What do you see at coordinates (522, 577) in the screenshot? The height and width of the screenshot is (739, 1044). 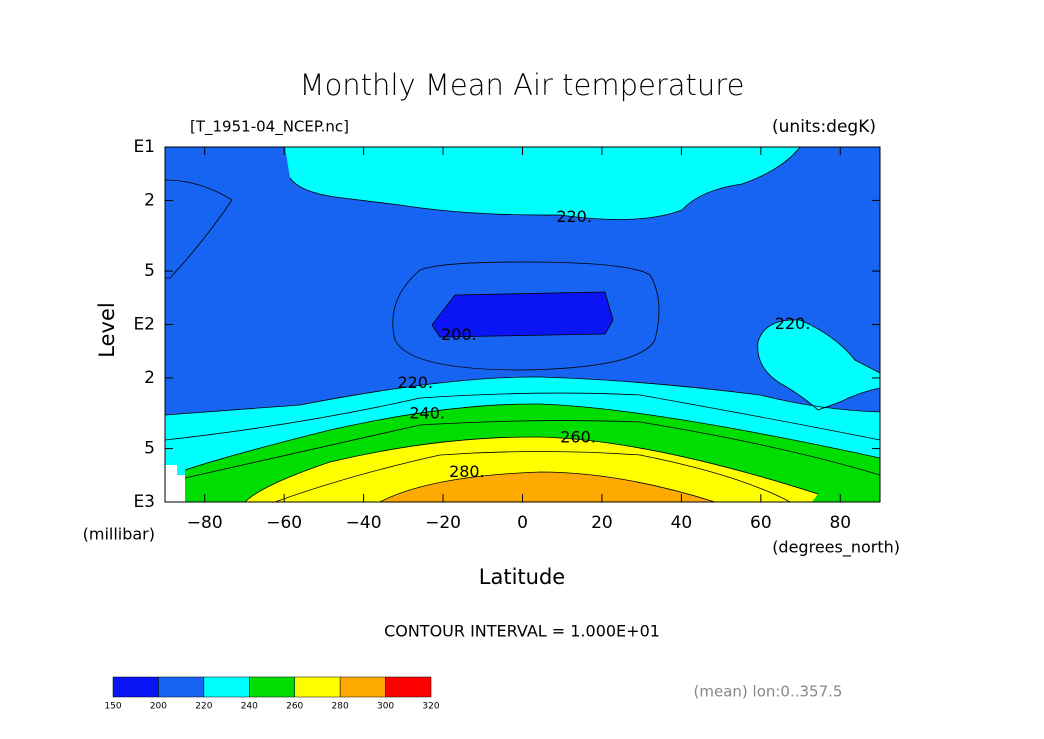 I see `x-axis-label: Latitude` at bounding box center [522, 577].